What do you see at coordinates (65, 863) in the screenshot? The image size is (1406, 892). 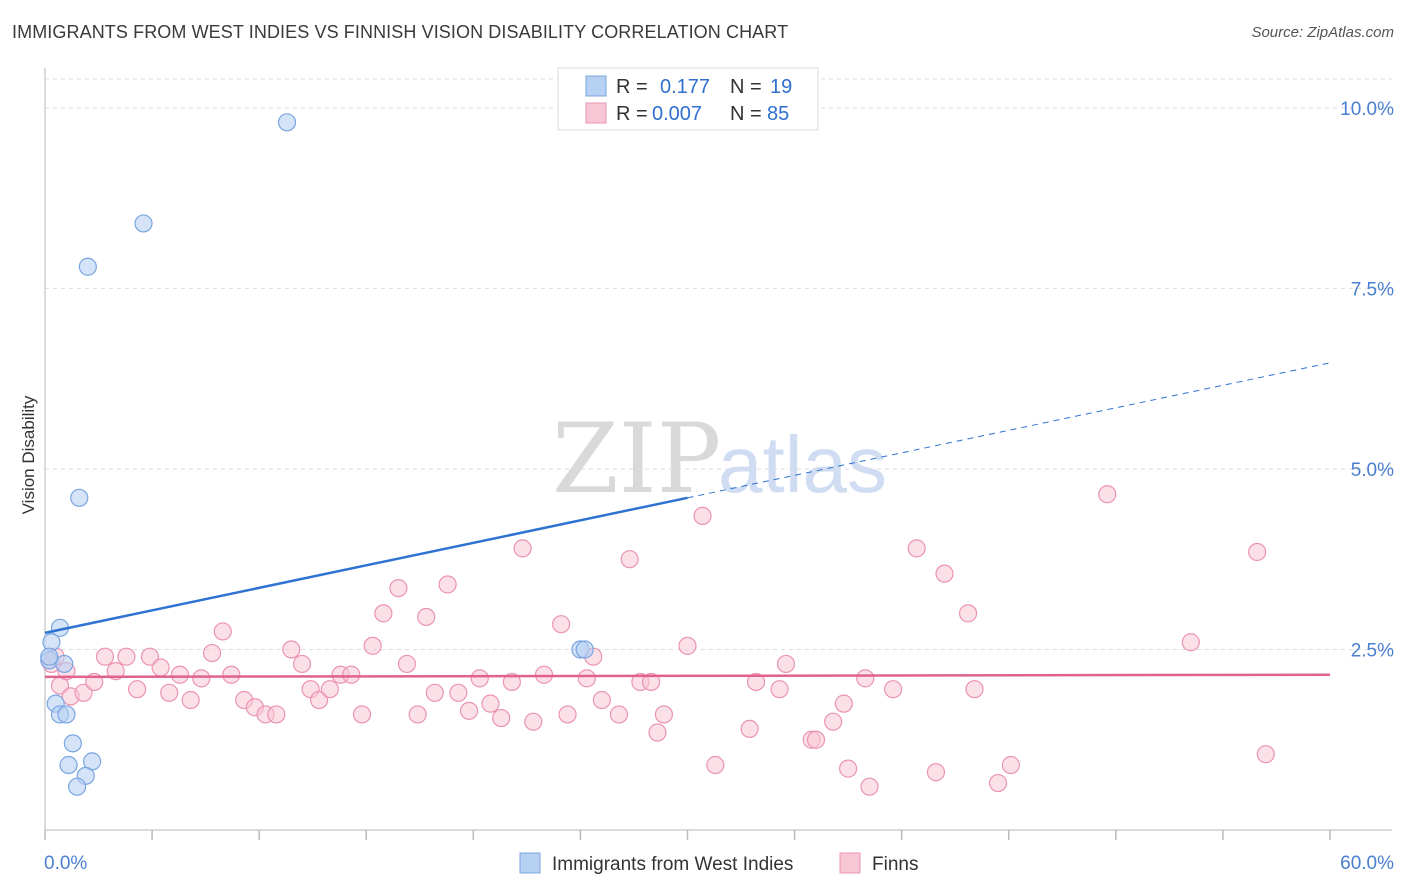 I see `x-tick-label-min: 0.0%` at bounding box center [65, 863].